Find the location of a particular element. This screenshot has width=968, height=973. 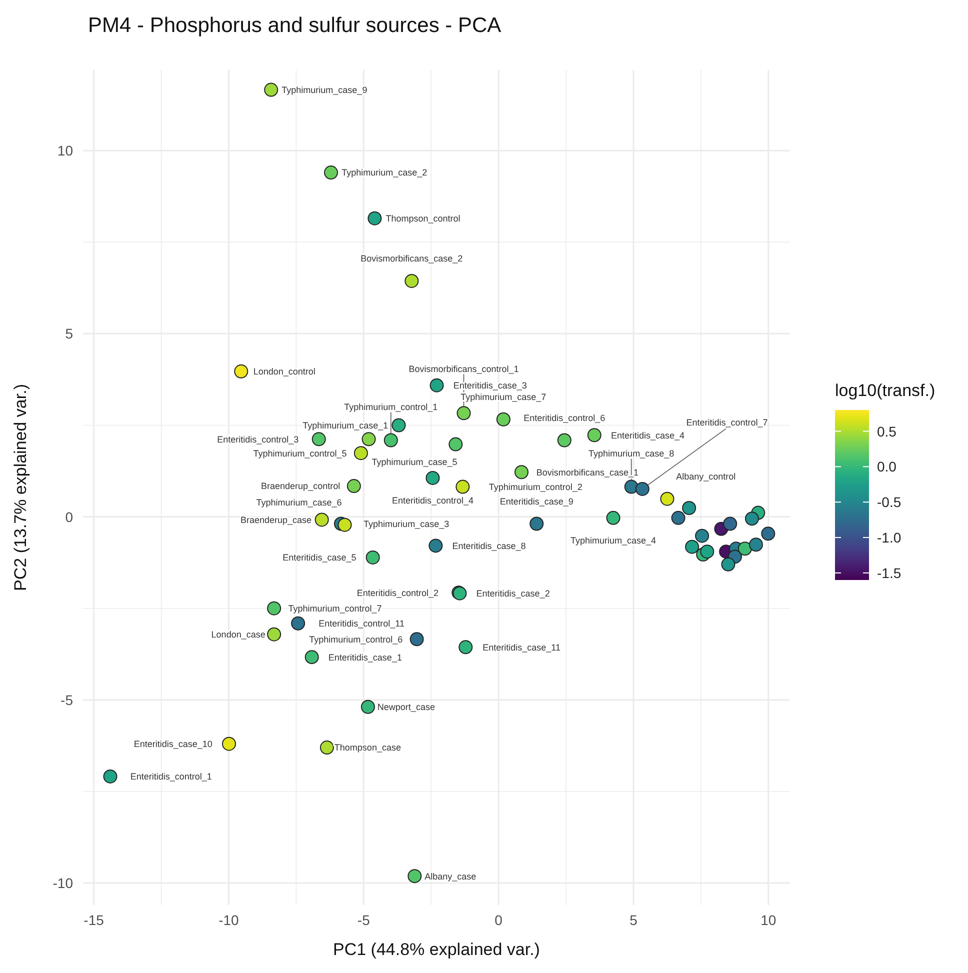

annotation: Braenderup_control is located at coordinates (300, 486).